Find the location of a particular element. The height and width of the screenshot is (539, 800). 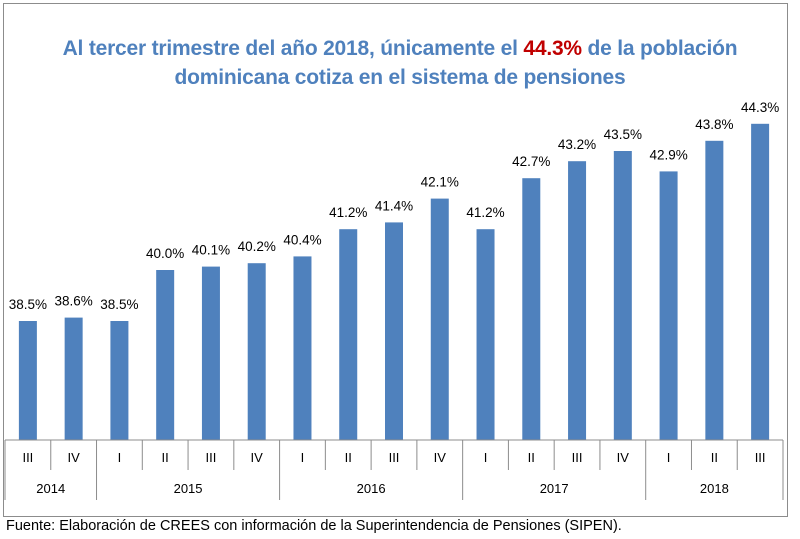

value-label-11: 42.7% is located at coordinates (531, 161).